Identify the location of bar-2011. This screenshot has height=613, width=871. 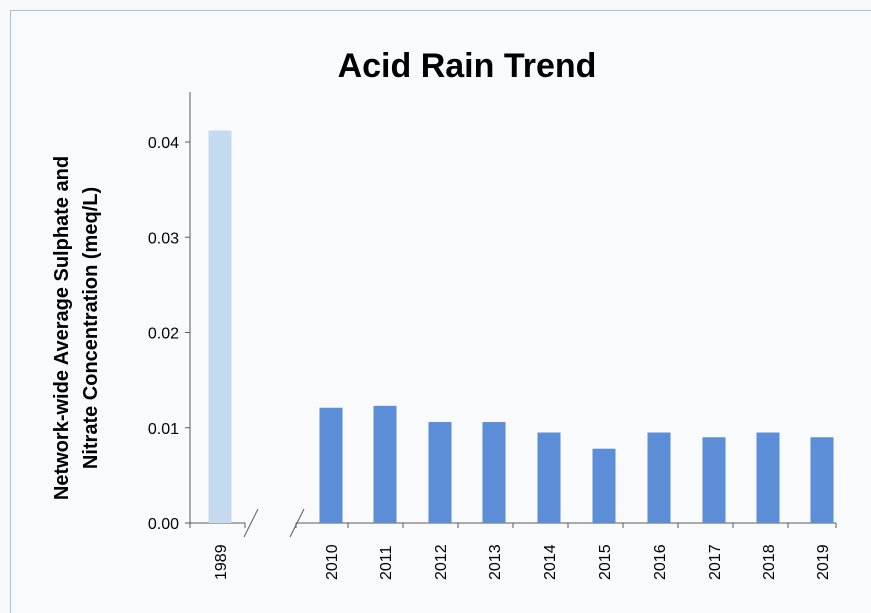
(385, 464).